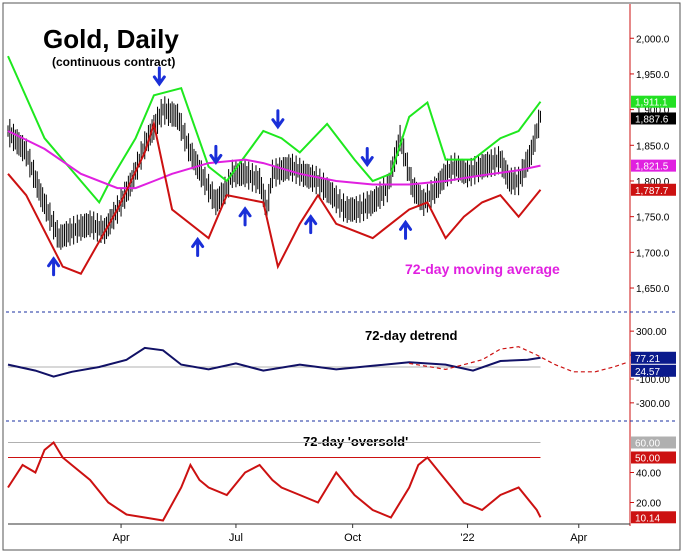  I want to click on time-axis-label: '22, so click(467, 538).